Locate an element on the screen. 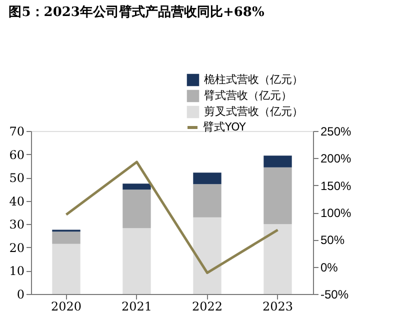 This screenshot has width=416, height=336. y2-tick-label: 100% is located at coordinates (336, 213).